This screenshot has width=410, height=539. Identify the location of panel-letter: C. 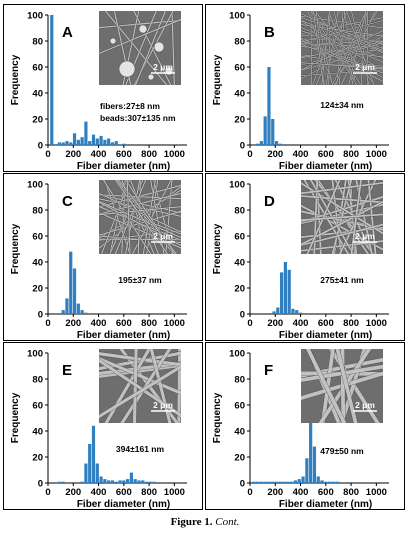
(67, 201).